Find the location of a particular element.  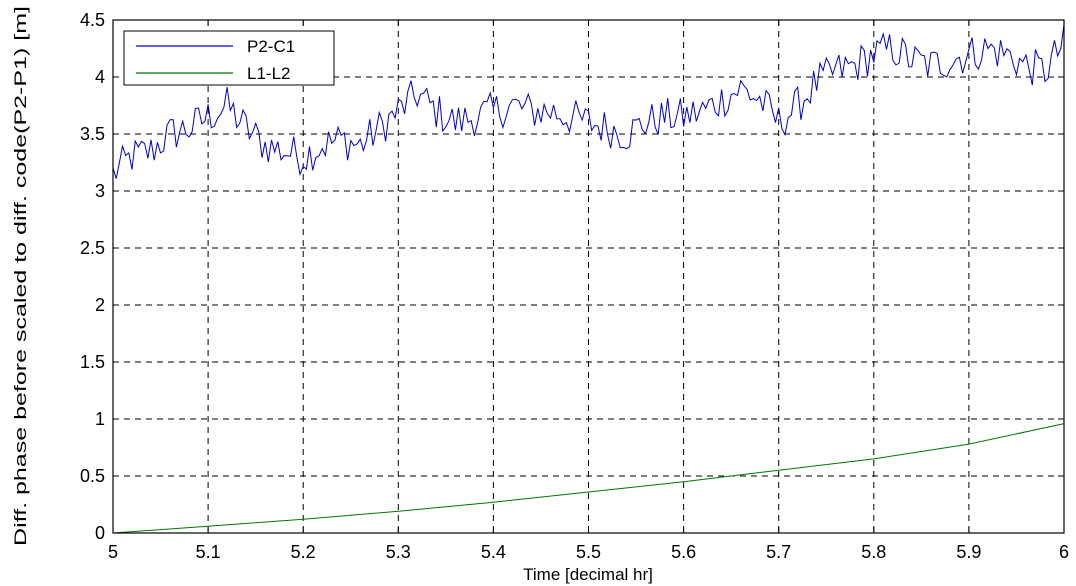

y-tick-label: 2.5 is located at coordinates (92, 248).